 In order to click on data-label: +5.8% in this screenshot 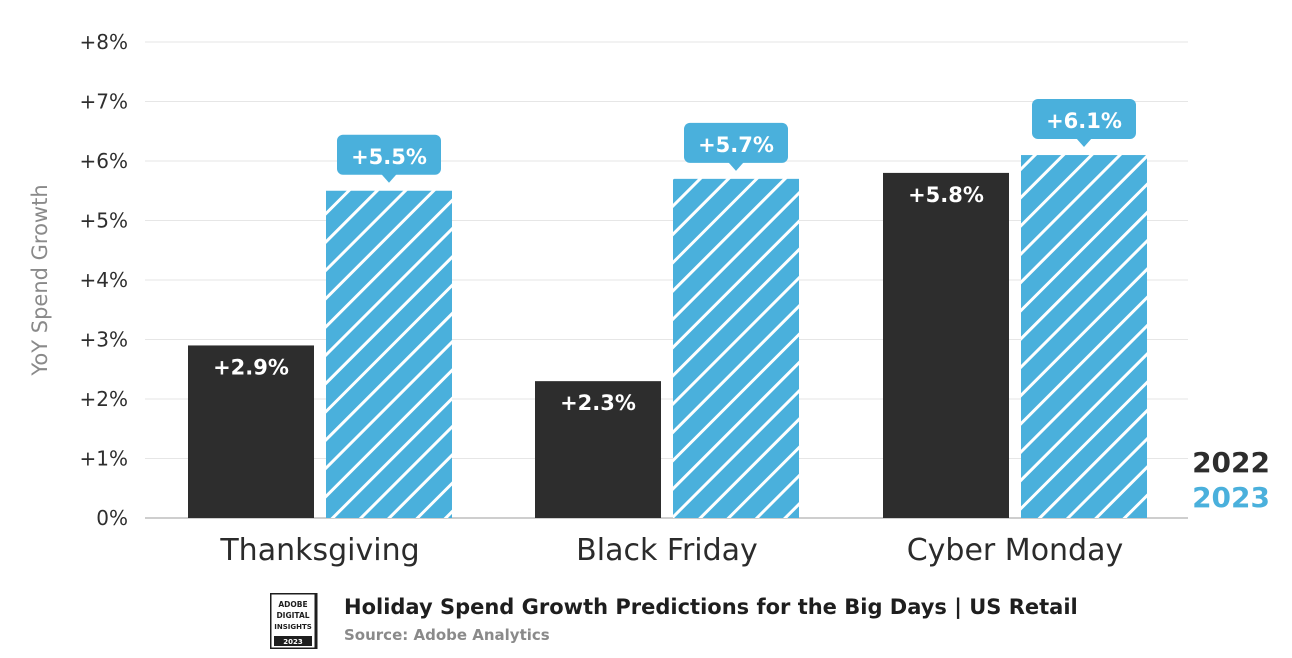, I will do `click(946, 195)`.